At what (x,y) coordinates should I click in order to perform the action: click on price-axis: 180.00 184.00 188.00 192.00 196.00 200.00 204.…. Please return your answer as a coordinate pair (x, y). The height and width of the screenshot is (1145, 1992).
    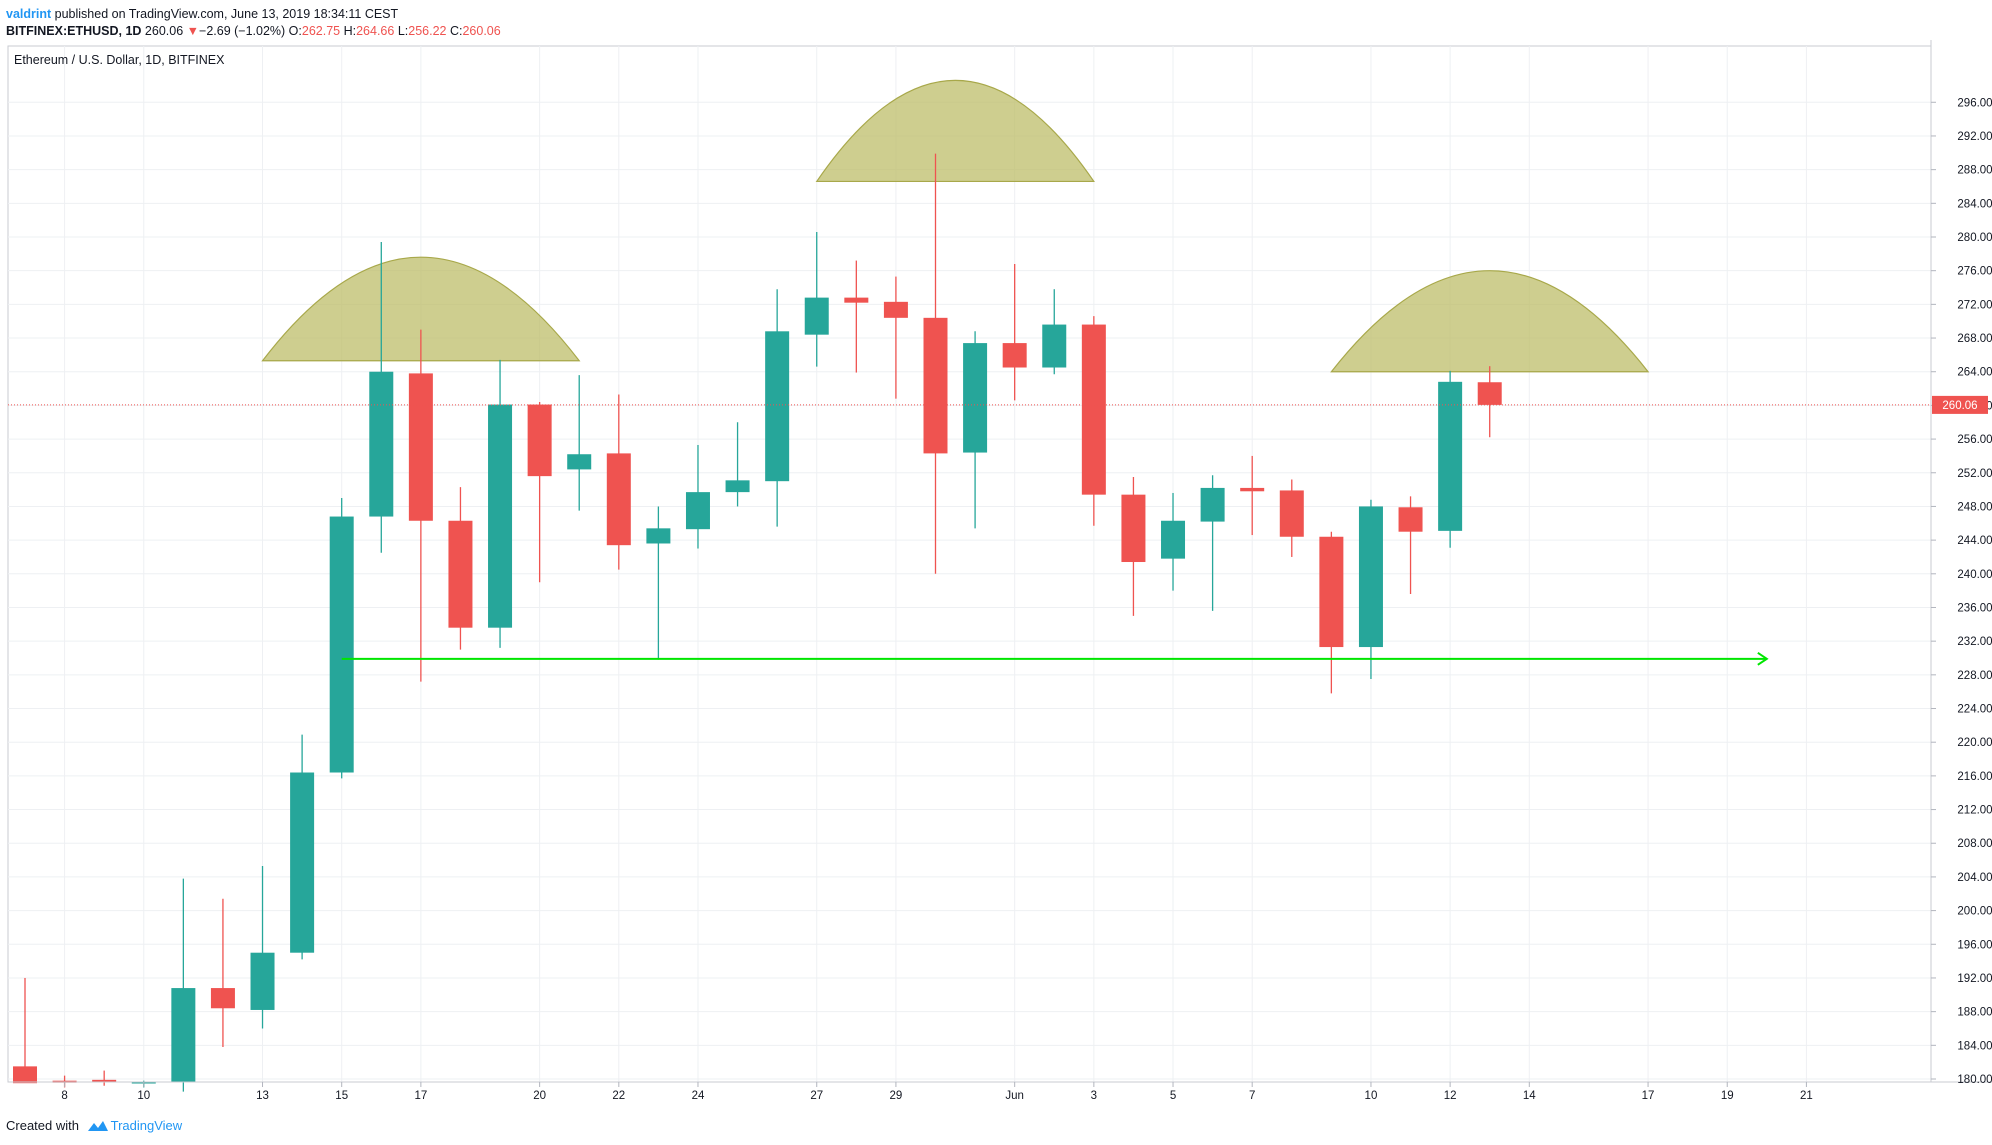
    Looking at the image, I should click on (1961, 591).